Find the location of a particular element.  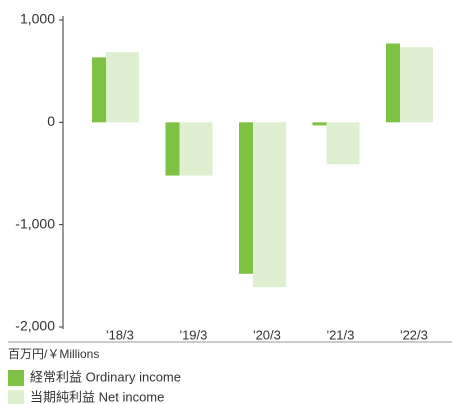

y-tick-label: 1,000 is located at coordinates (37, 19).